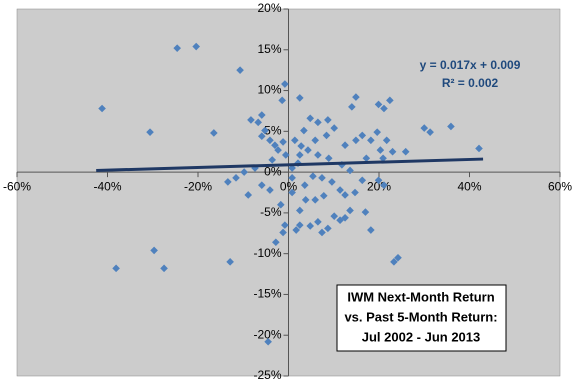  I want to click on x-tick-label: 40%, so click(469, 186).